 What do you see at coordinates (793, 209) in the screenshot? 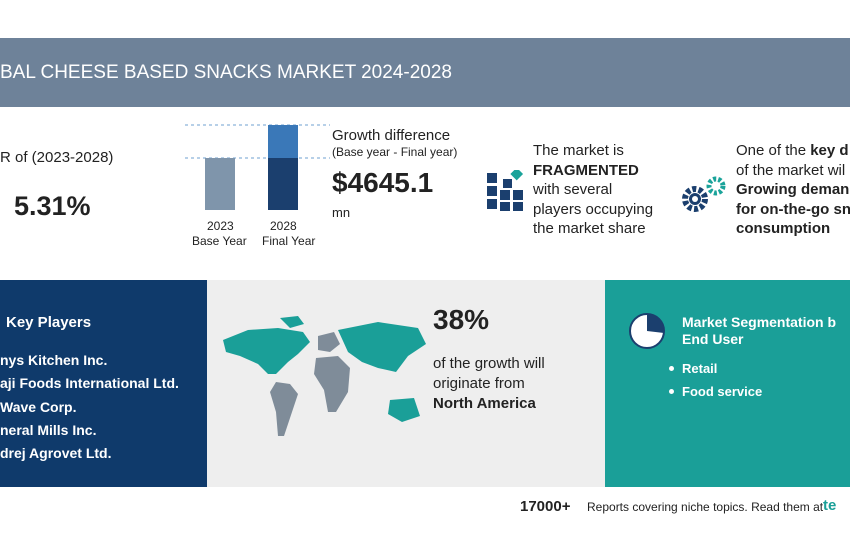
I see `driver-line: for on-the-go sn` at bounding box center [793, 209].